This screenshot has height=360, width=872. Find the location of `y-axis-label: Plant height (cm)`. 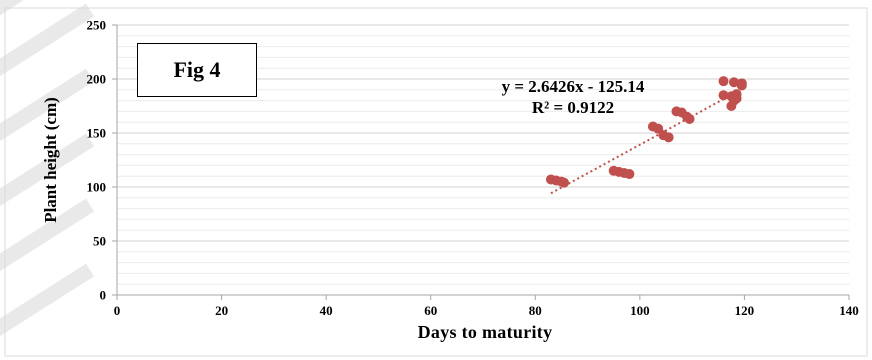

y-axis-label: Plant height (cm) is located at coordinates (50, 160).